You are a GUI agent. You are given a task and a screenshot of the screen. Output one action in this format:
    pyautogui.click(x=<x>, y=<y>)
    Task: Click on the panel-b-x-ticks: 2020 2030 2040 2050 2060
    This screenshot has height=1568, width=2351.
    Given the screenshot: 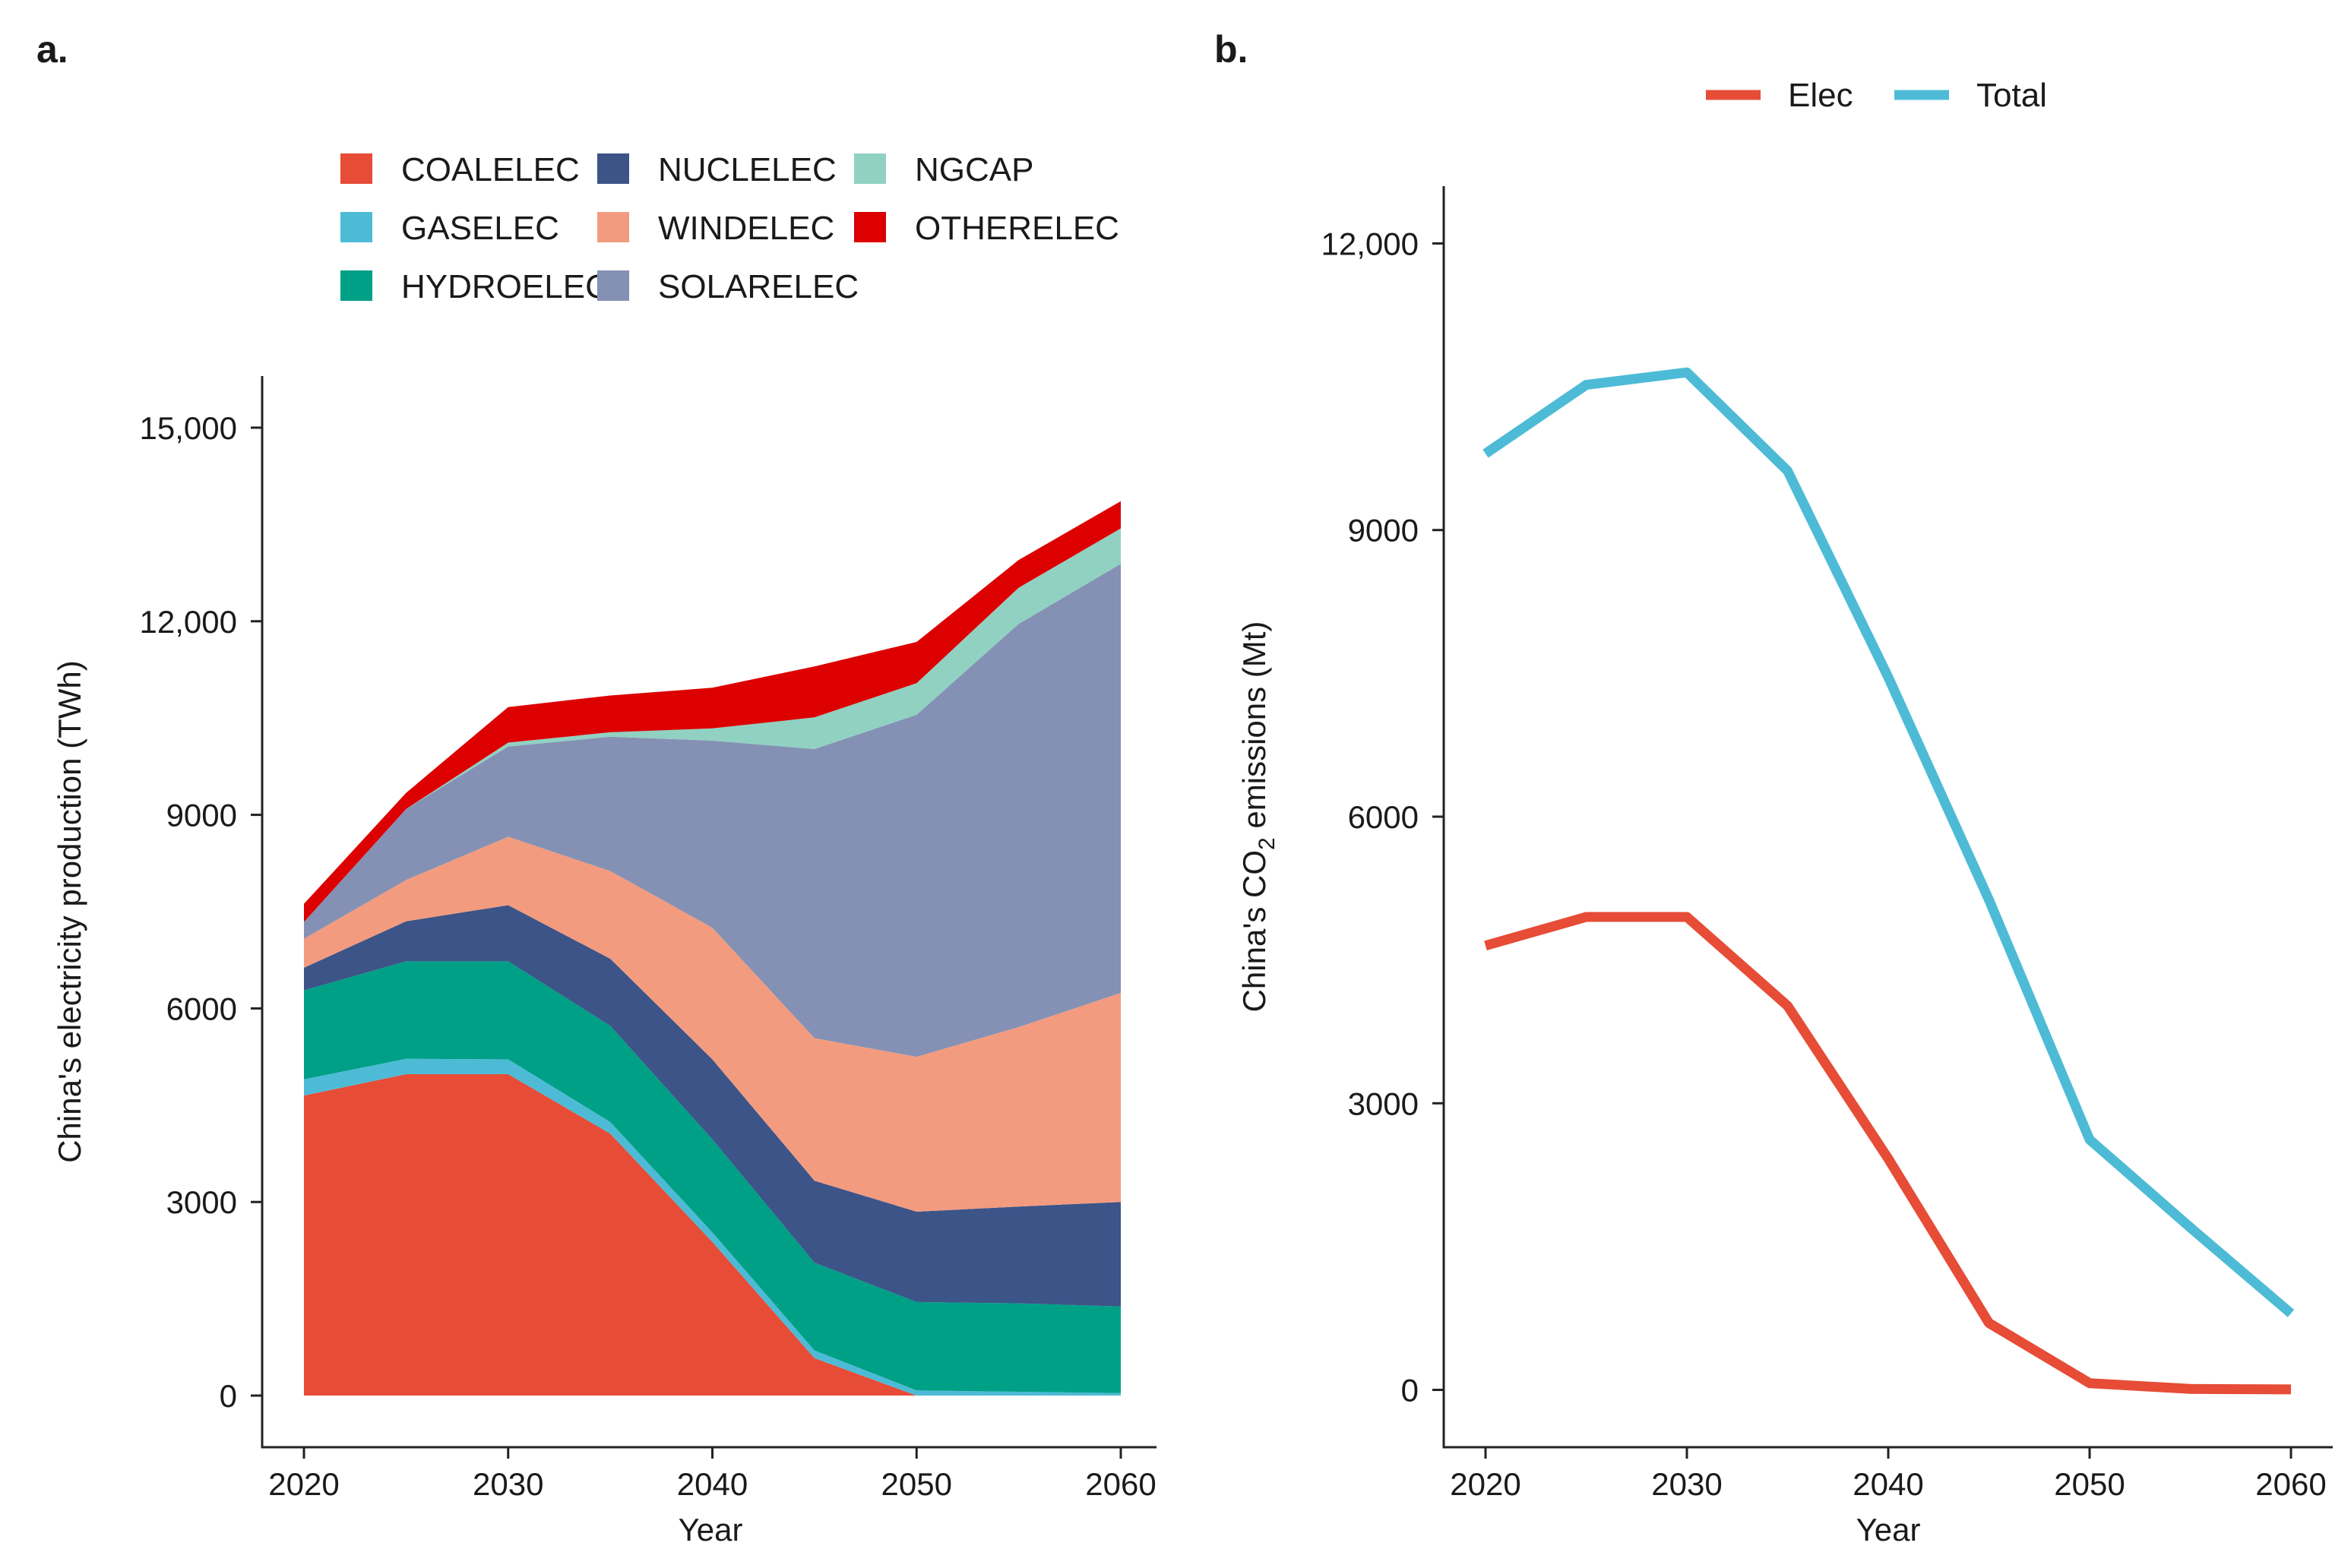 What is the action you would take?
    pyautogui.click(x=1888, y=1474)
    